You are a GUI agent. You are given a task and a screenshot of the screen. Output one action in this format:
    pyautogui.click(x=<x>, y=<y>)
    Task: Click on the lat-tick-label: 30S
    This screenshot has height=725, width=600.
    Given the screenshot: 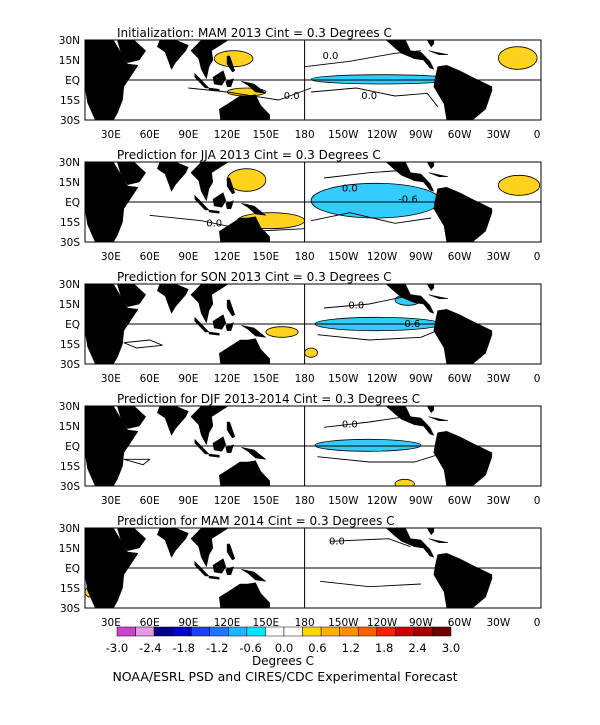 What is the action you would take?
    pyautogui.click(x=70, y=121)
    